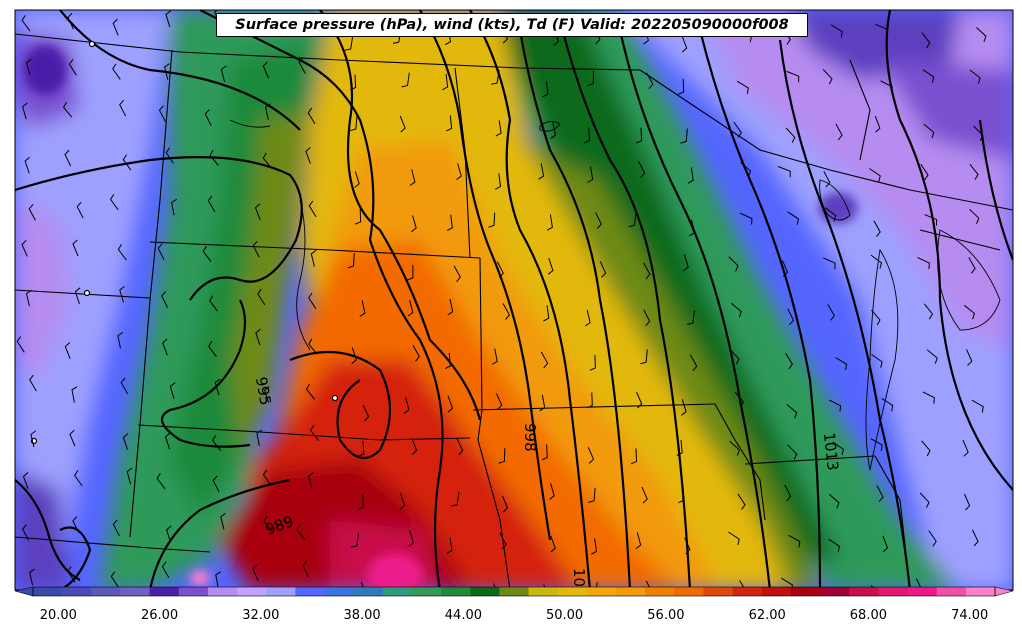  What do you see at coordinates (362, 615) in the screenshot?
I see `colorbar-tick-label: 38.00` at bounding box center [362, 615].